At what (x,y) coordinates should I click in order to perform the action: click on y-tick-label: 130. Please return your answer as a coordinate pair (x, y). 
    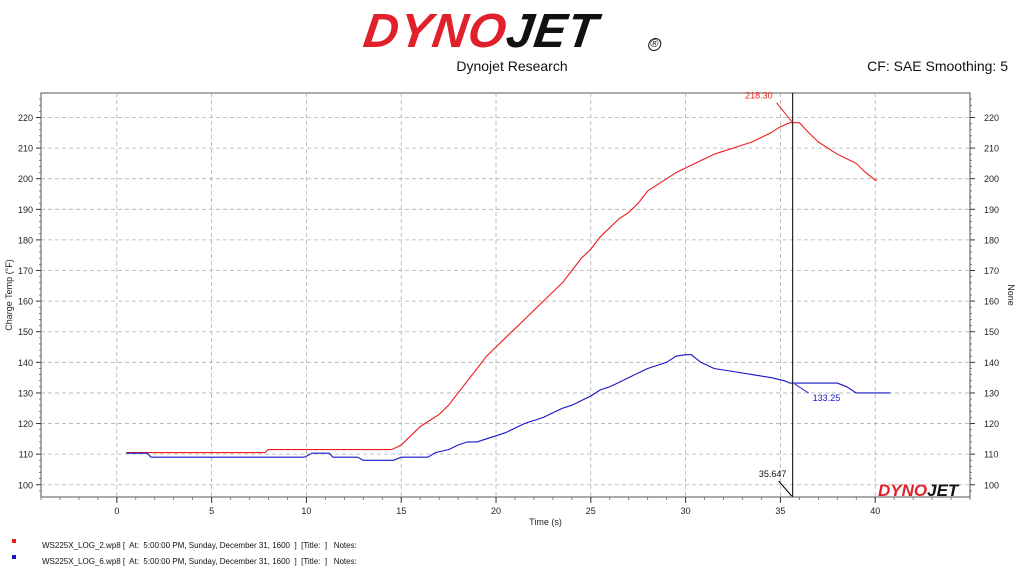
    Looking at the image, I should click on (25, 393).